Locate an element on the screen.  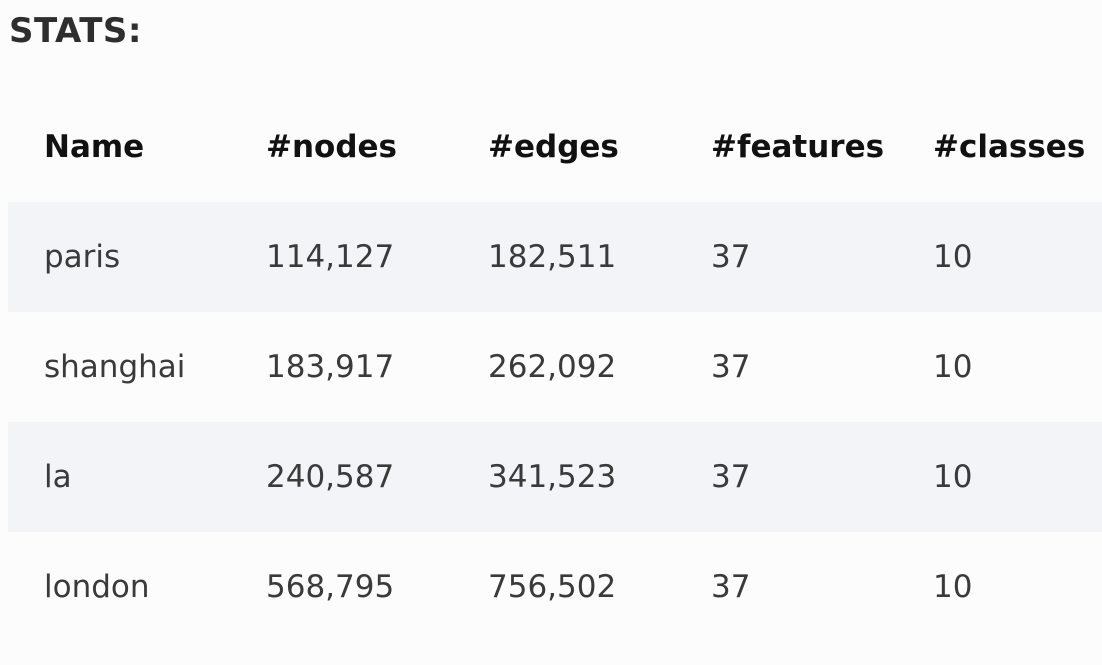
column-header-name: Name is located at coordinates (94, 147).